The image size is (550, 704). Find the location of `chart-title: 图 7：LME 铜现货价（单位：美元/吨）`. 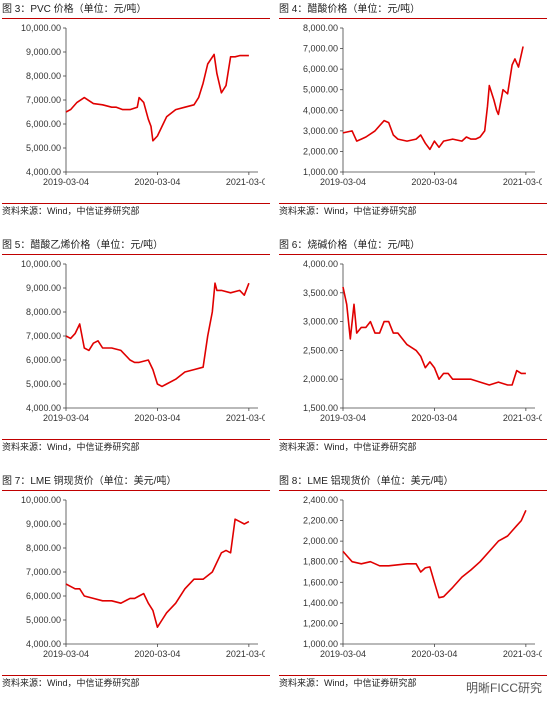

chart-title: 图 7：LME 铜现货价（单位：美元/吨） is located at coordinates (136, 482).